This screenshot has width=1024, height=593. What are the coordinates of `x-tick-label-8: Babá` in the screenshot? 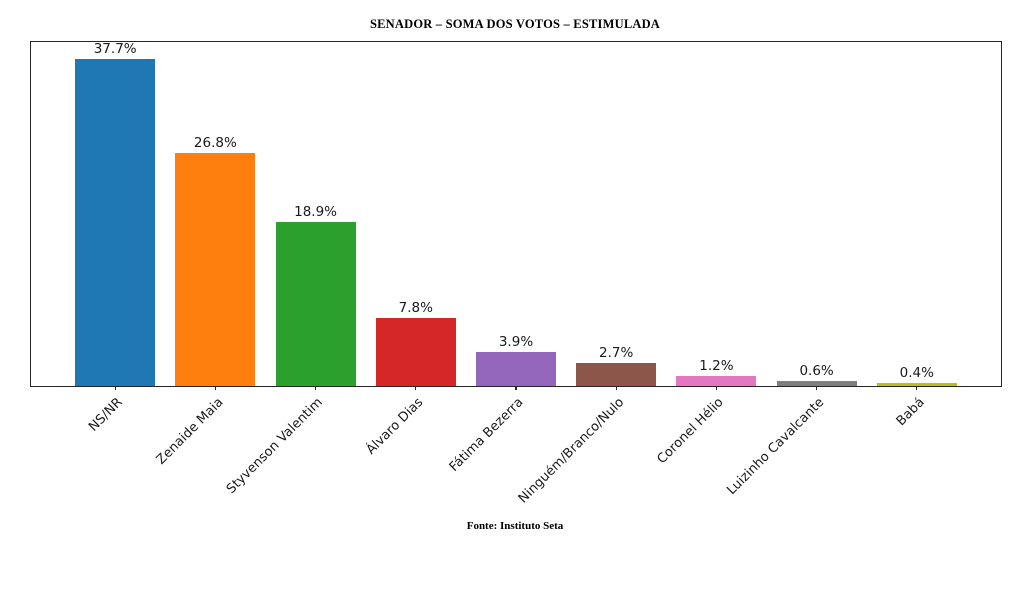 It's located at (910, 412).